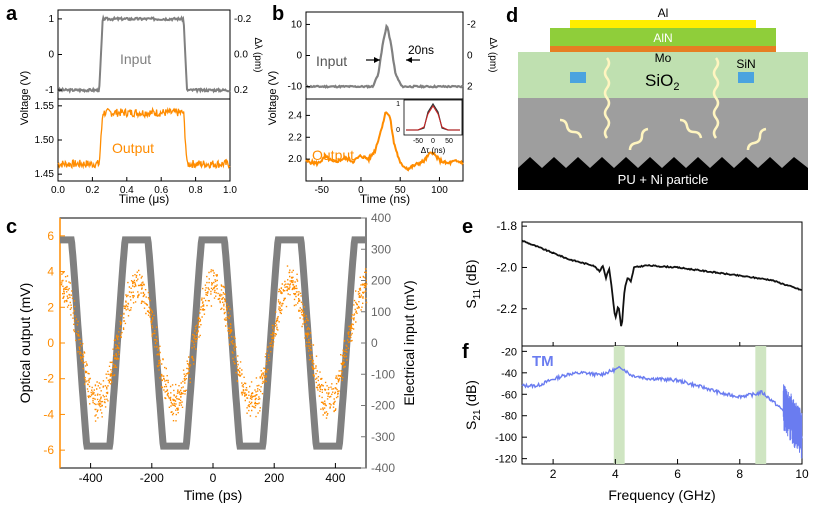  I want to click on b-bottom-ytick-label: 2.2, so click(295, 137).